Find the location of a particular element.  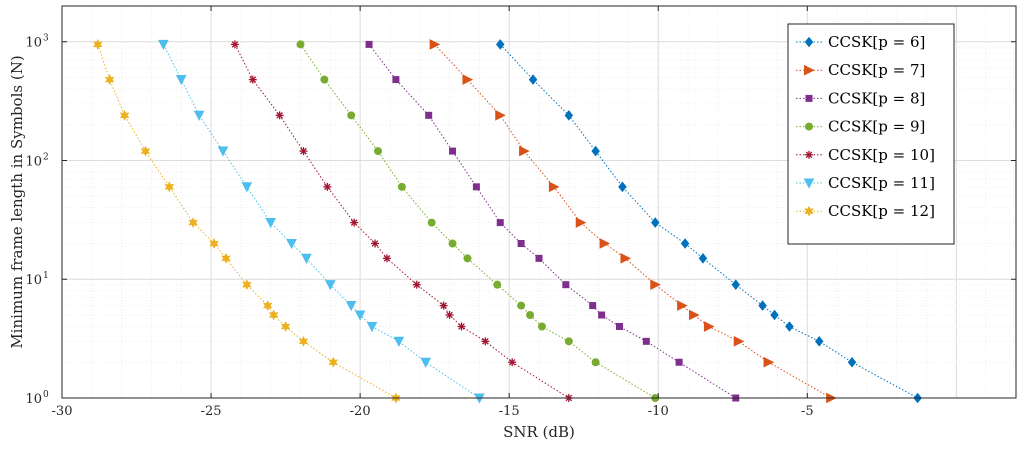

legend-item: CCSK[p = 11] is located at coordinates (865, 183).